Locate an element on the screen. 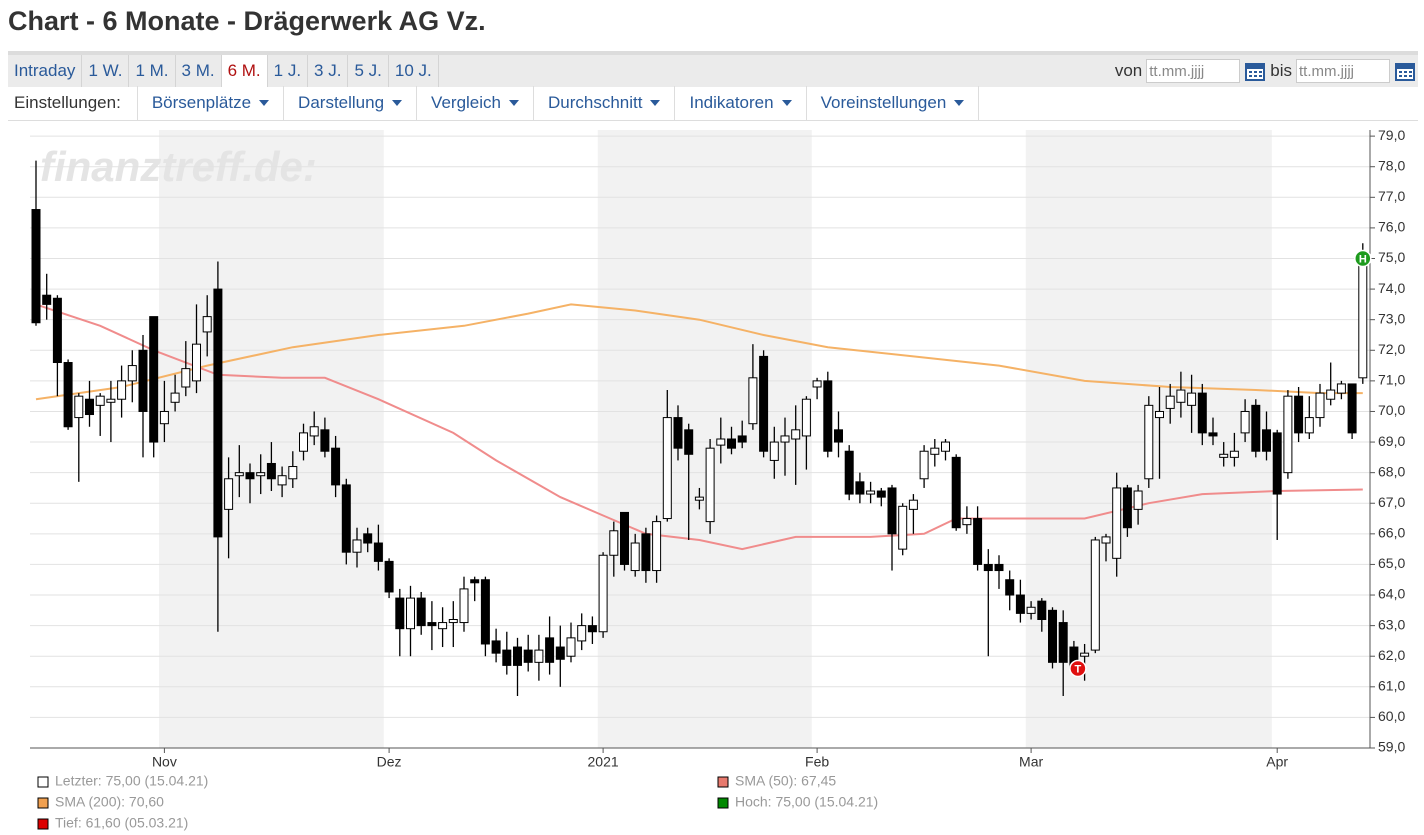  settings-menu: Darstellung is located at coordinates (351, 103).